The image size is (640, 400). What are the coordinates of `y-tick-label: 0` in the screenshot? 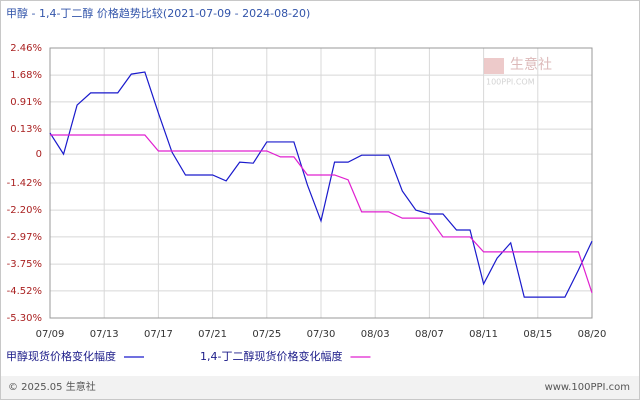 It's located at (39, 154).